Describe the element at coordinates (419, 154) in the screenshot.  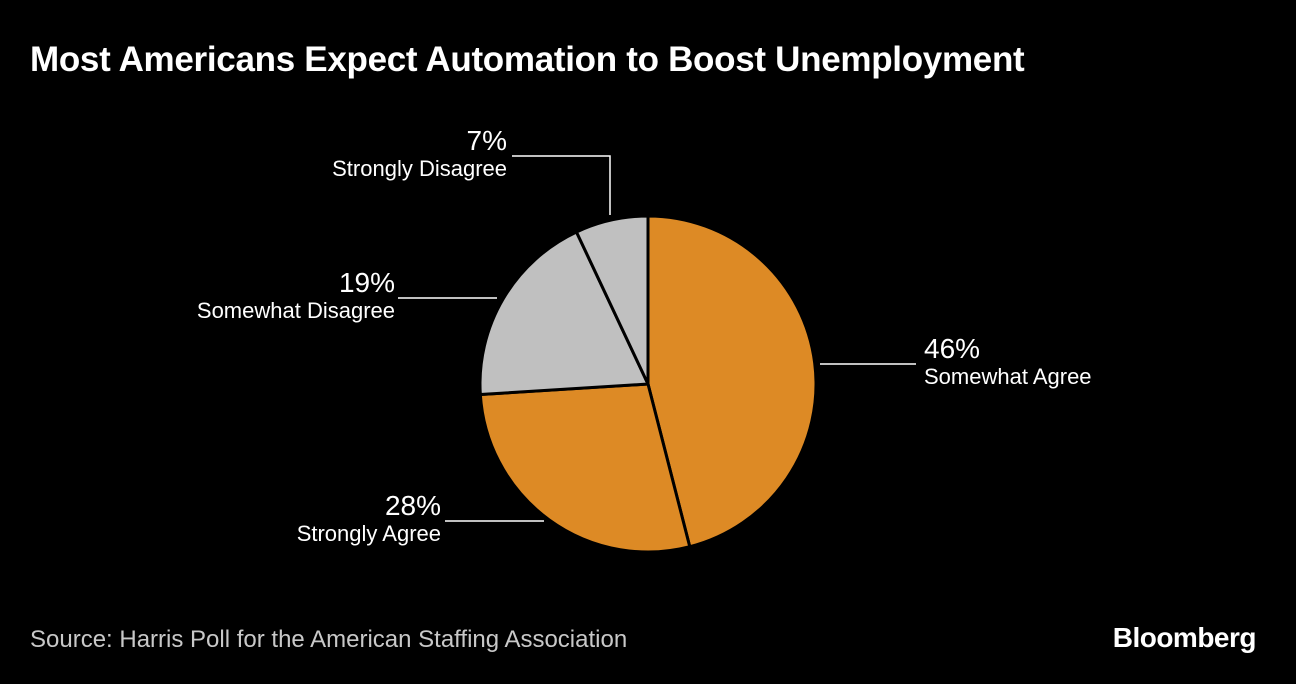
I see `label-strongly-disagree: 7% Strongly Disagree` at that location.